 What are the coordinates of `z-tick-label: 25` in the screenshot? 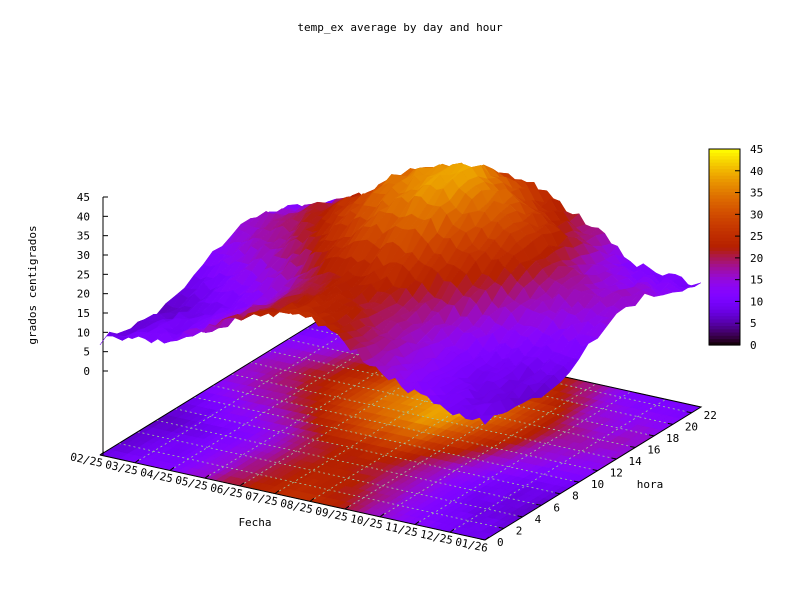 It's located at (83, 274).